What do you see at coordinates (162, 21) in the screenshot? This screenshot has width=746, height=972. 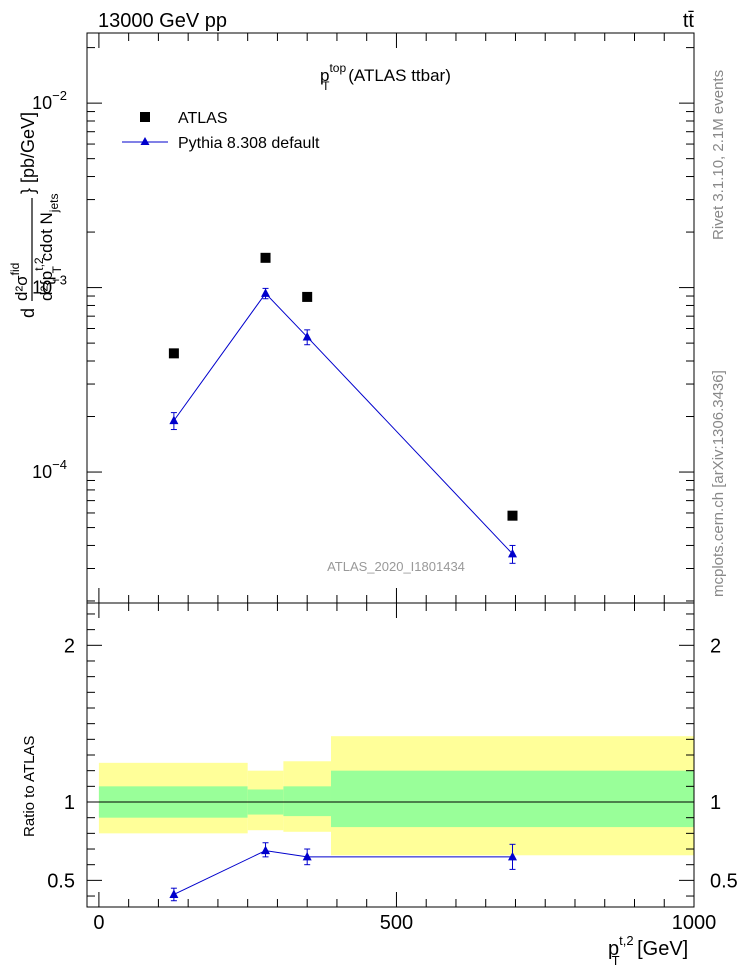 I see `energy-label: 13000 GeV pp` at bounding box center [162, 21].